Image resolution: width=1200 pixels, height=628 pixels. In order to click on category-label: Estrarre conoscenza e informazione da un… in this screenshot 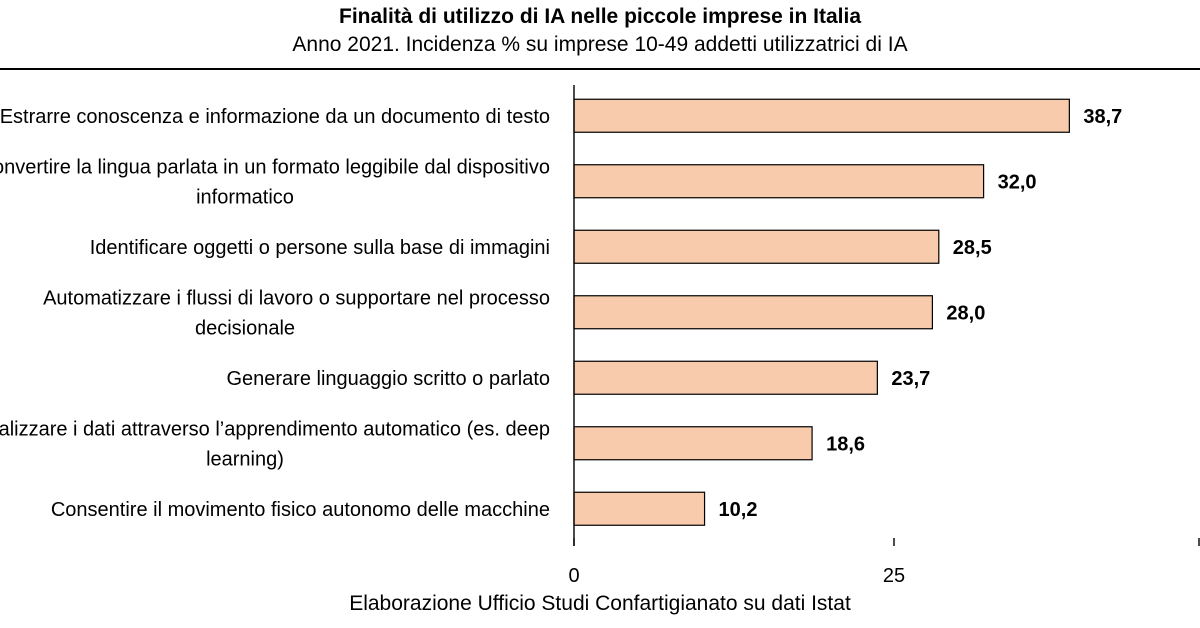, I will do `click(275, 117)`.